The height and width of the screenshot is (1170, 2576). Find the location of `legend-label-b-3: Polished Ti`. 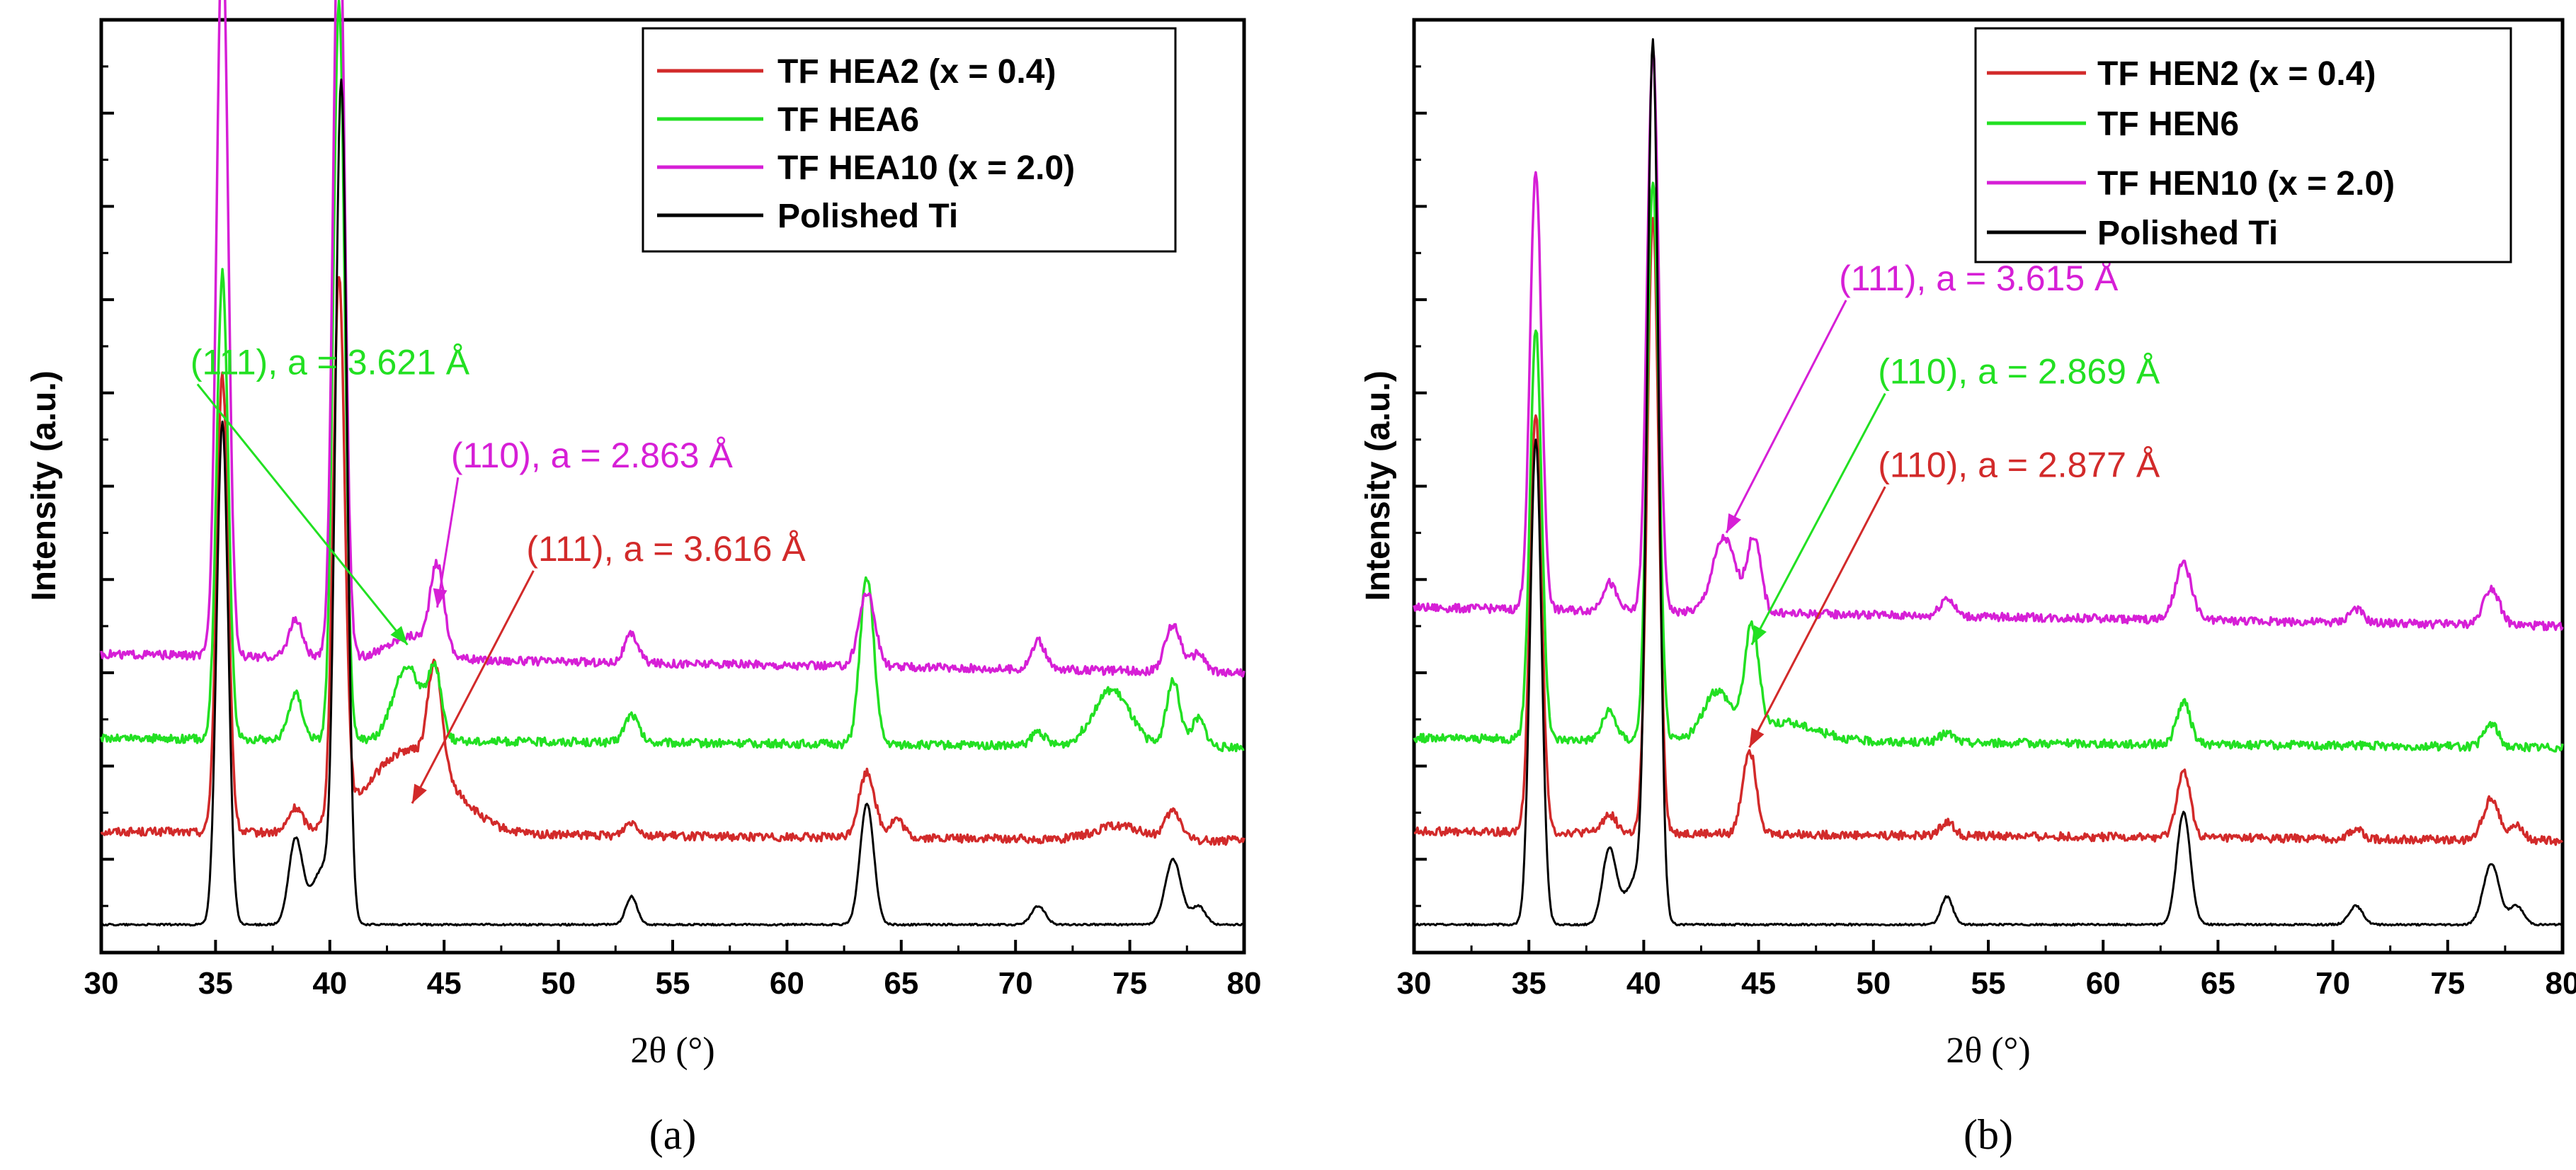

legend-label-b-3: Polished Ti is located at coordinates (2187, 233).